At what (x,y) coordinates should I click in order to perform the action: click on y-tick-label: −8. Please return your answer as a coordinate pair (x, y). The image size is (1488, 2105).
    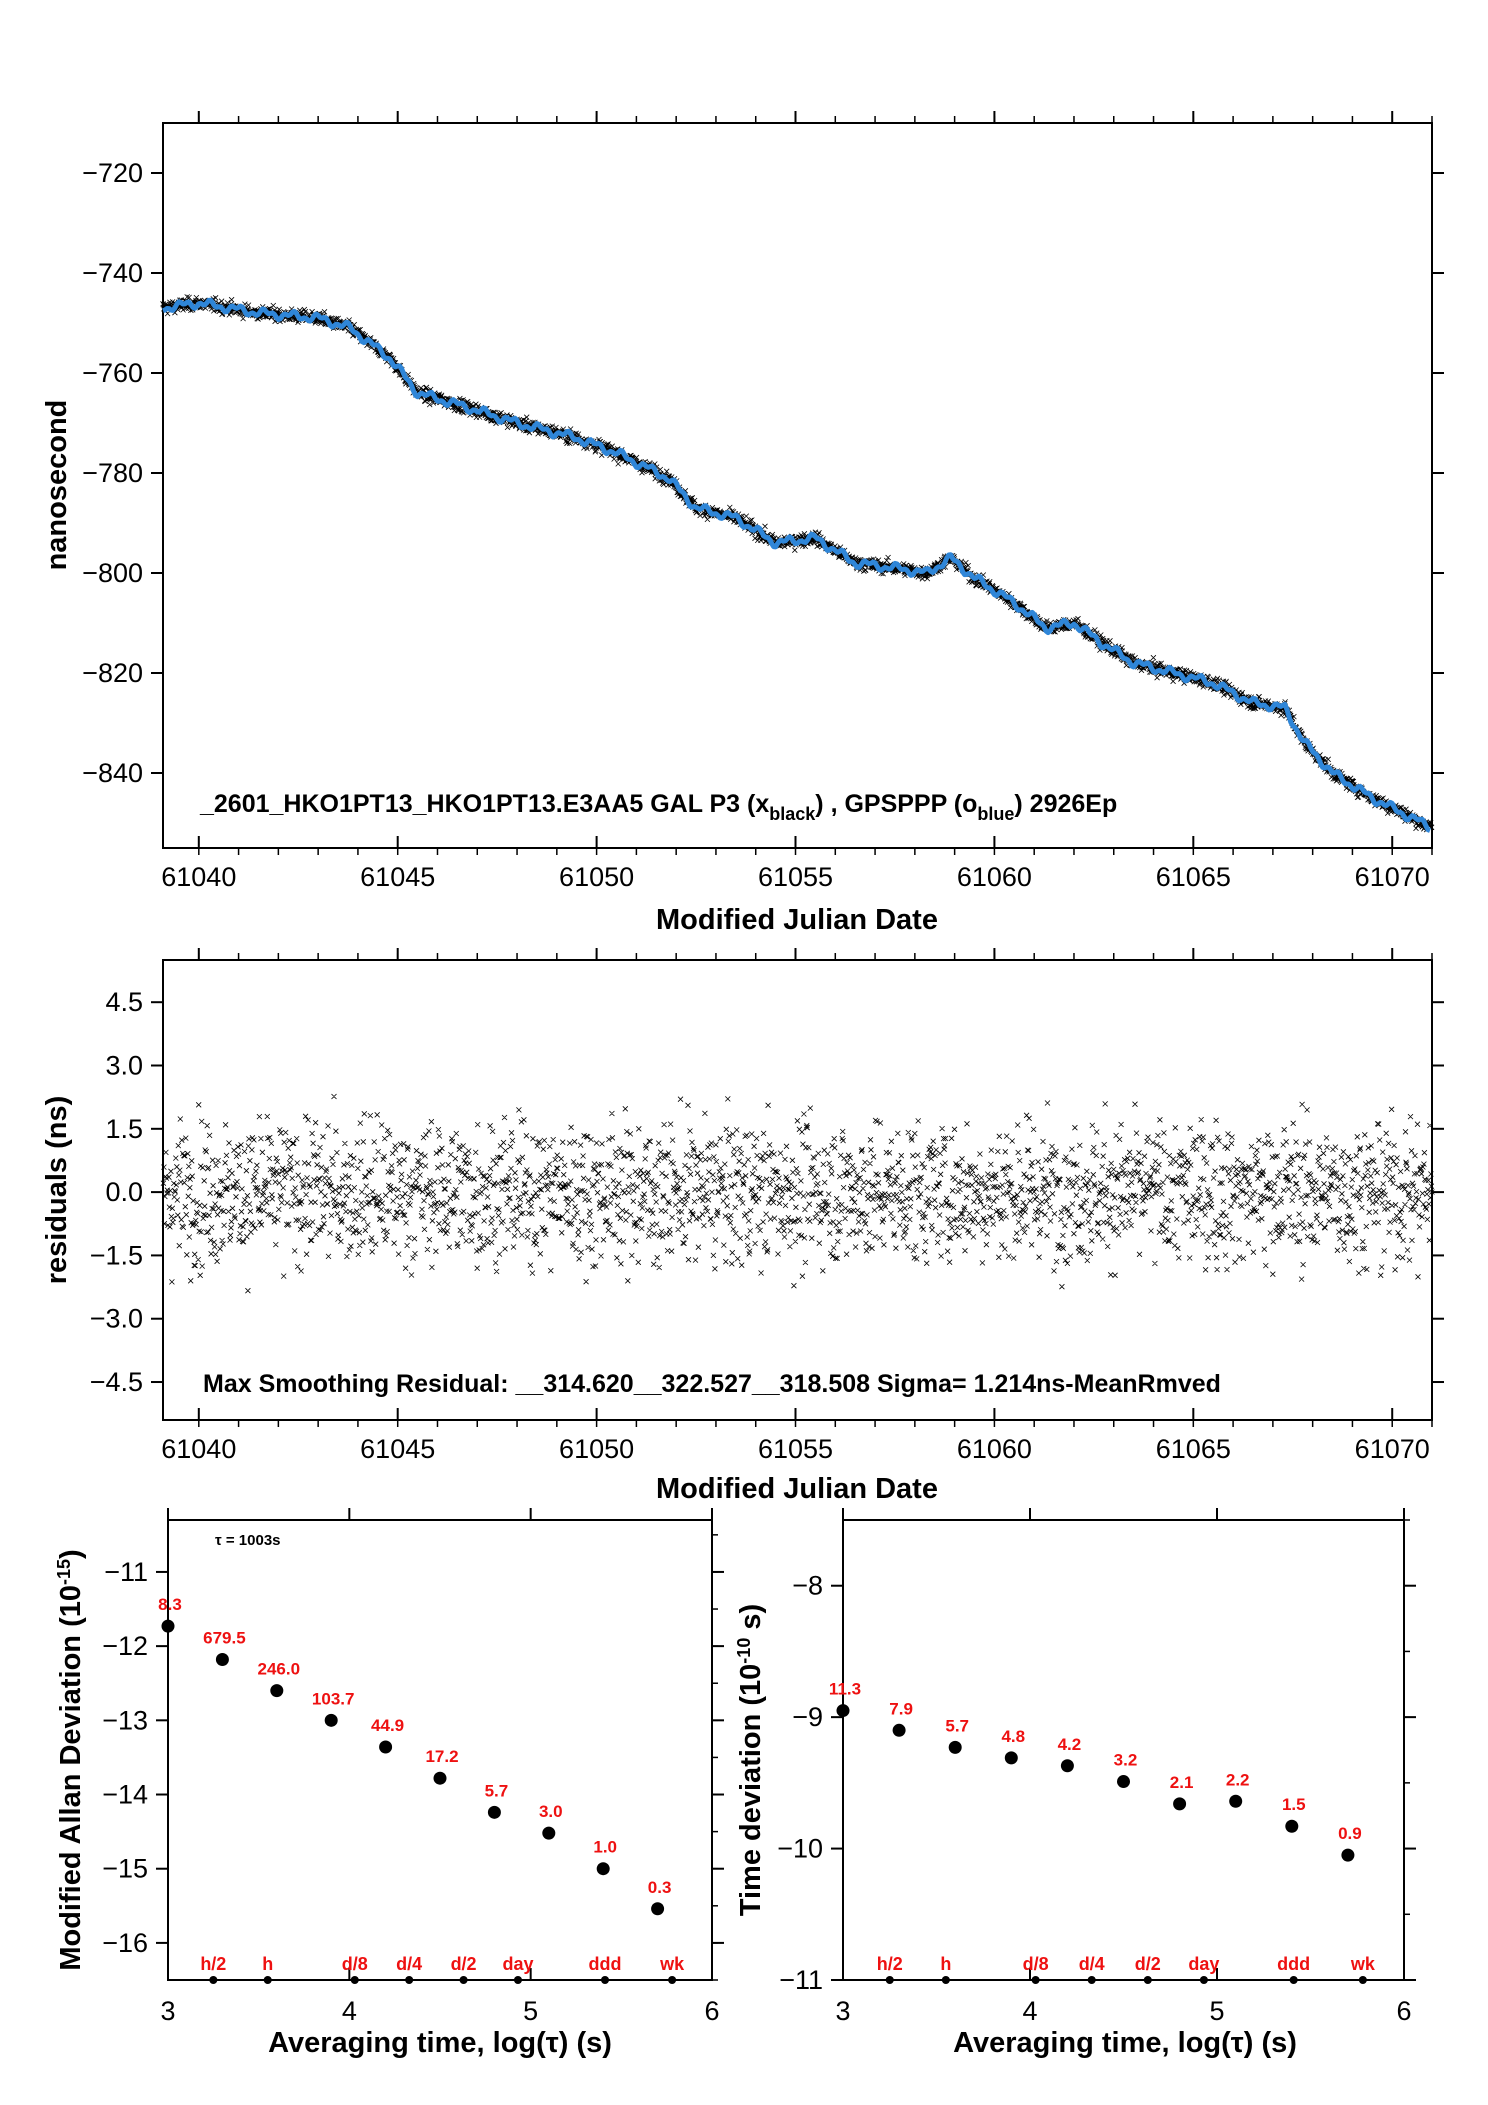
    Looking at the image, I should click on (807, 1586).